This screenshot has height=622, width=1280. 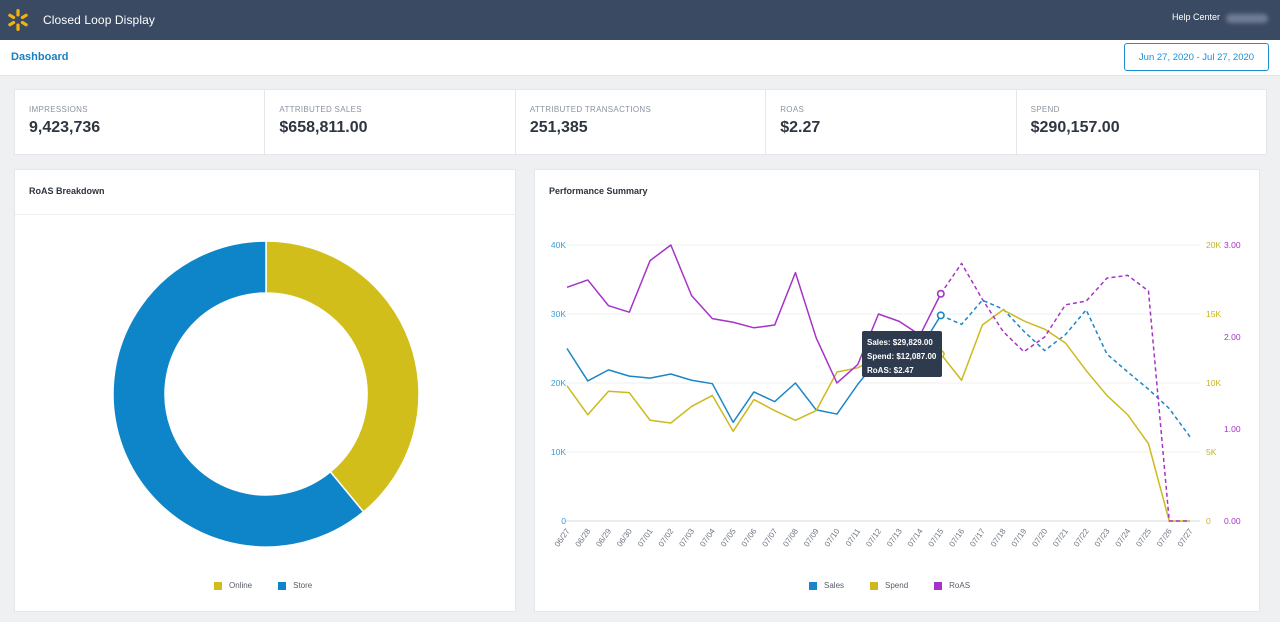 What do you see at coordinates (1141, 122) in the screenshot?
I see `metric-spend: SPEND $290,157.00` at bounding box center [1141, 122].